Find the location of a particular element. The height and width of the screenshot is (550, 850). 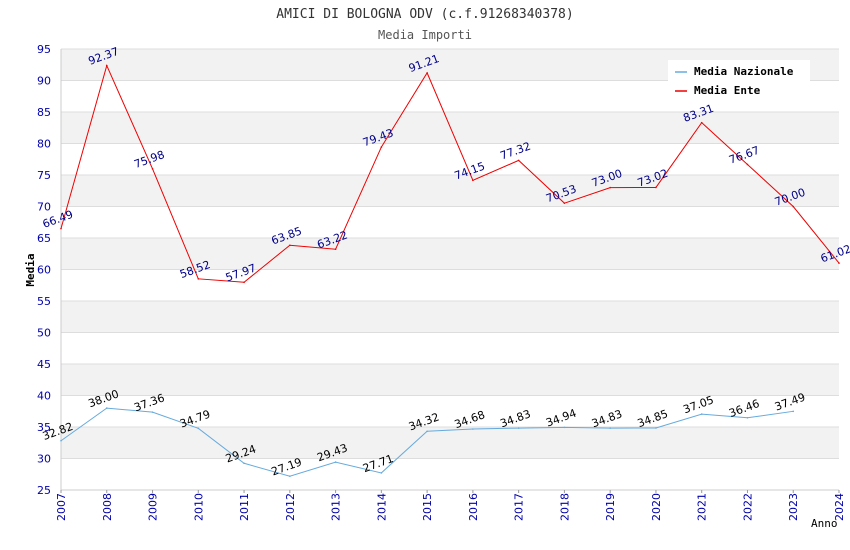

y-tick-label: 30 is located at coordinates (44, 459).